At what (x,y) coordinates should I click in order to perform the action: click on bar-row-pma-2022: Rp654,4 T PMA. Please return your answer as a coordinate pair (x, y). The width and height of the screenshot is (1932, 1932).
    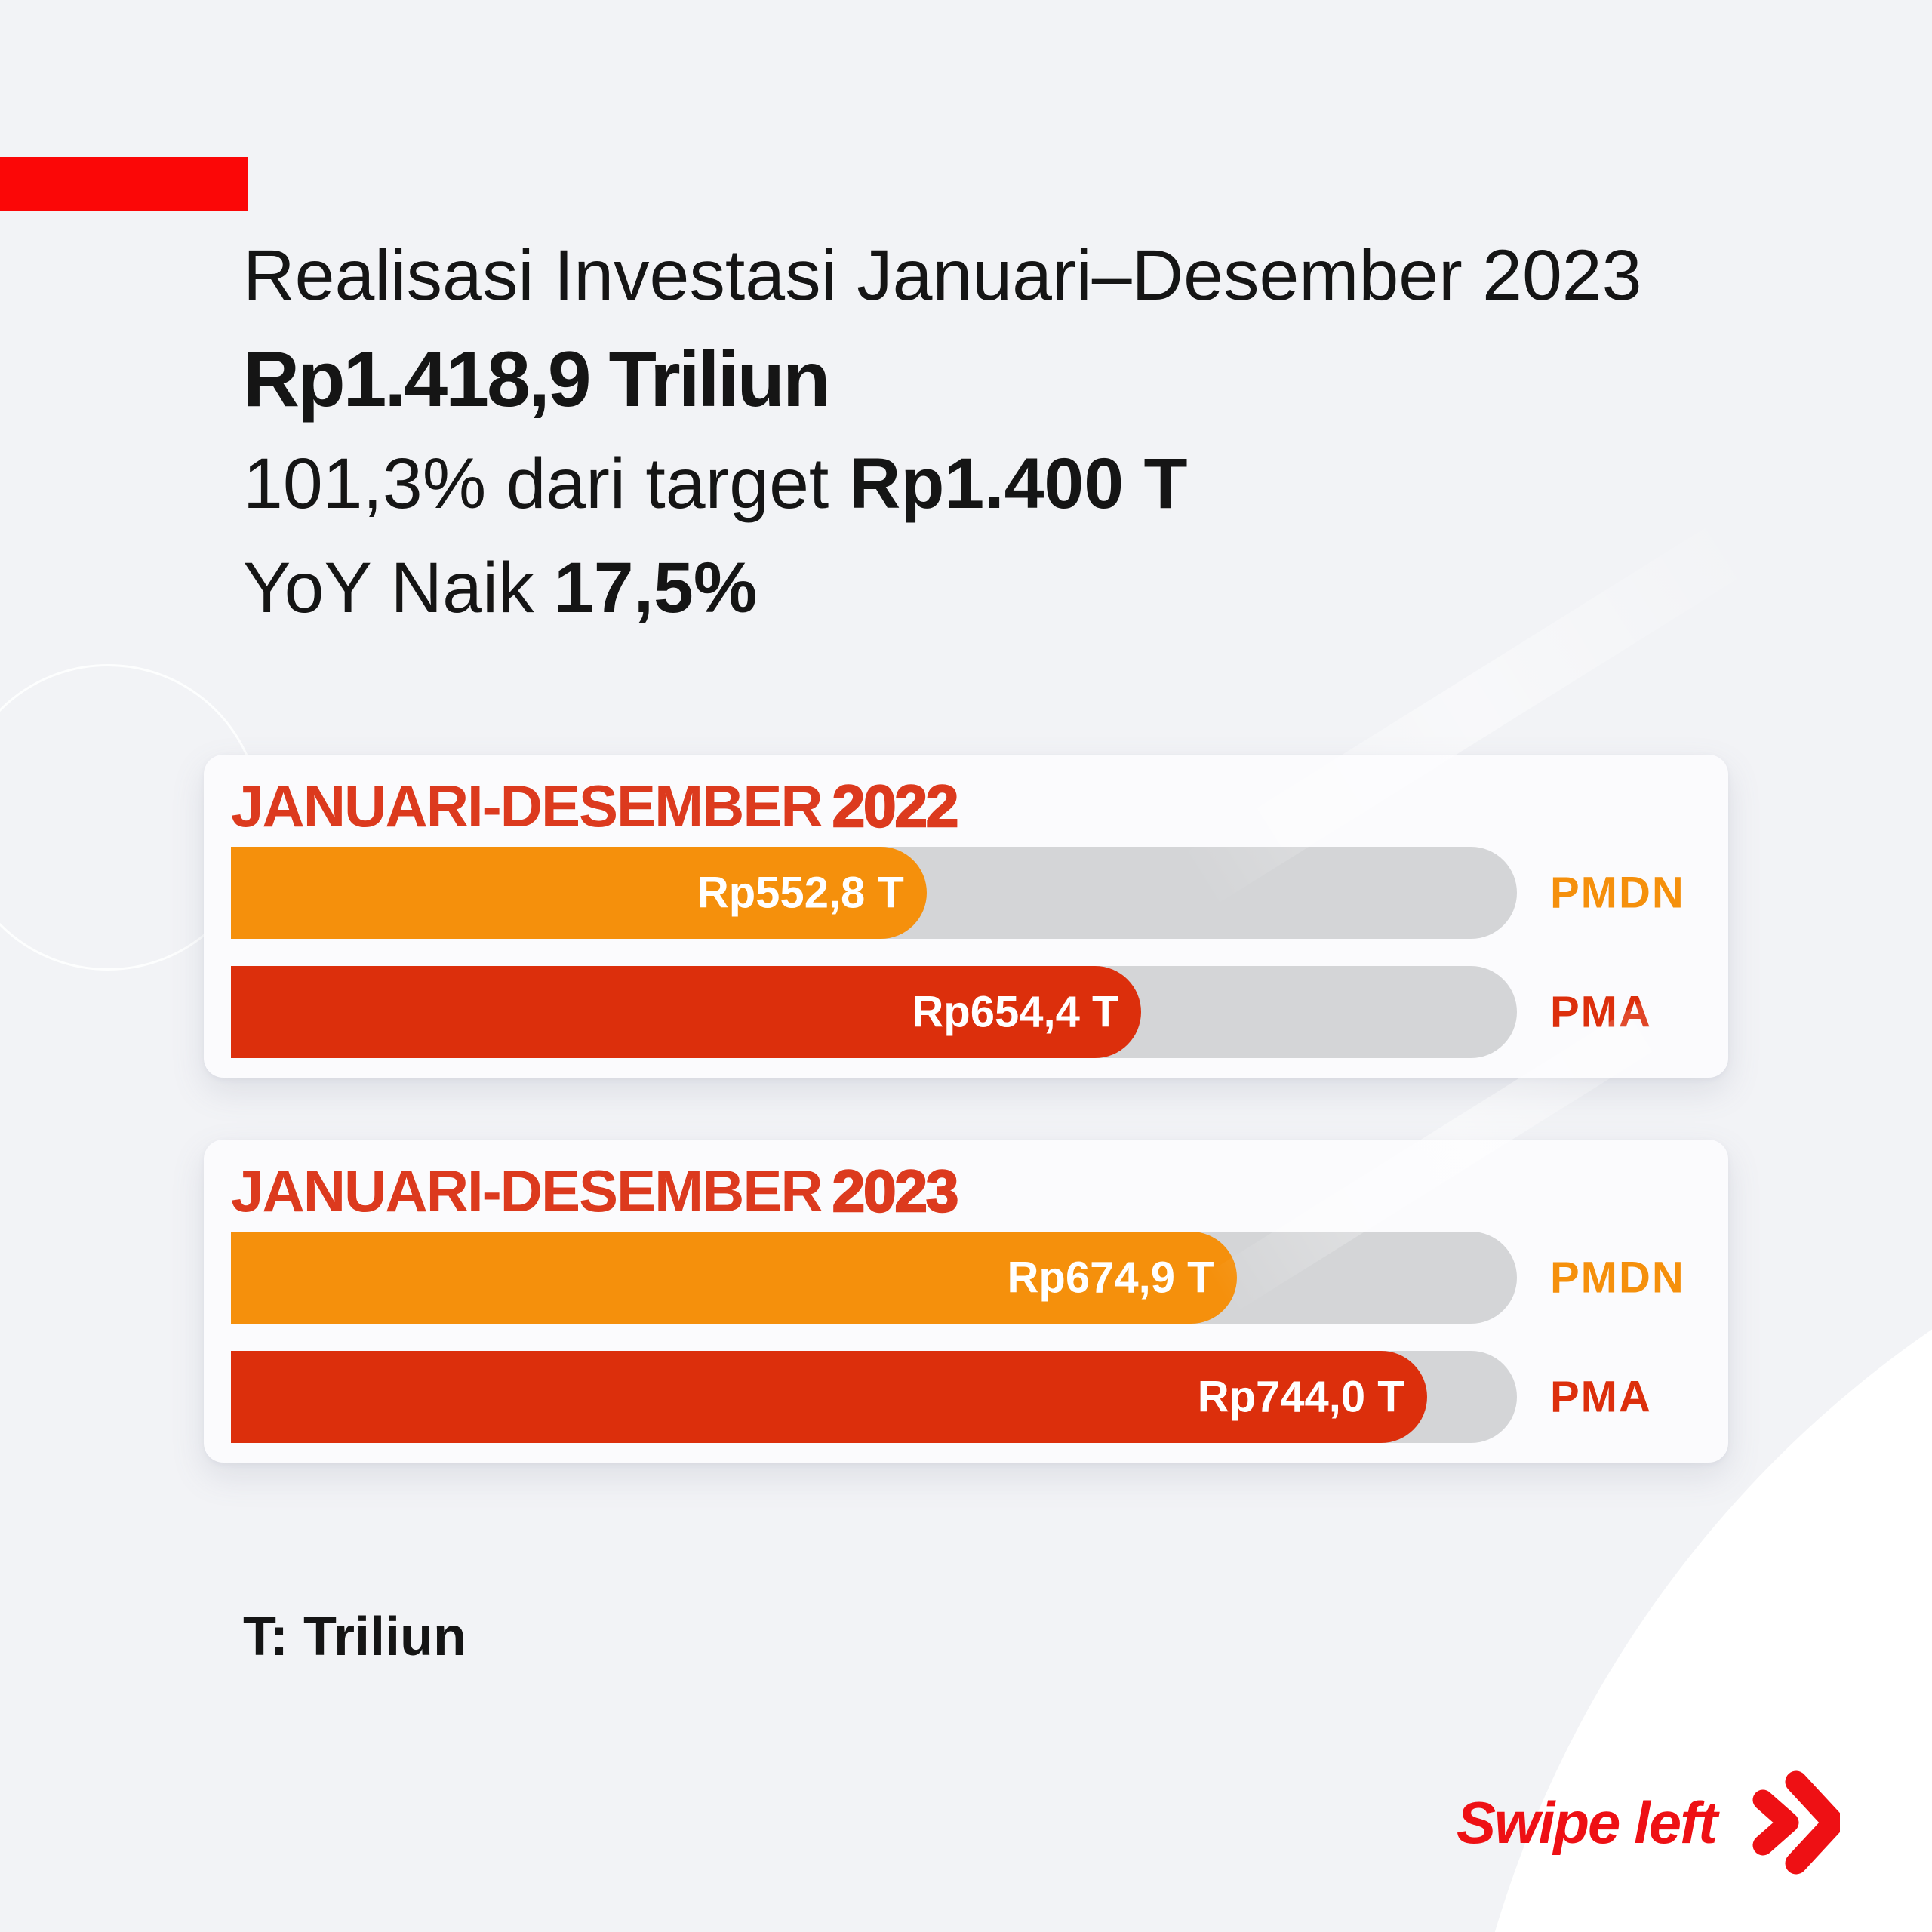
    Looking at the image, I should click on (979, 1012).